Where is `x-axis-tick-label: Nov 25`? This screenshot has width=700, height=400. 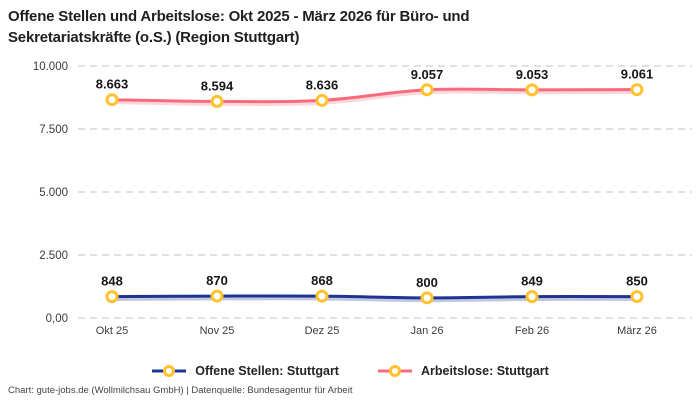
x-axis-tick-label: Nov 25 is located at coordinates (217, 331).